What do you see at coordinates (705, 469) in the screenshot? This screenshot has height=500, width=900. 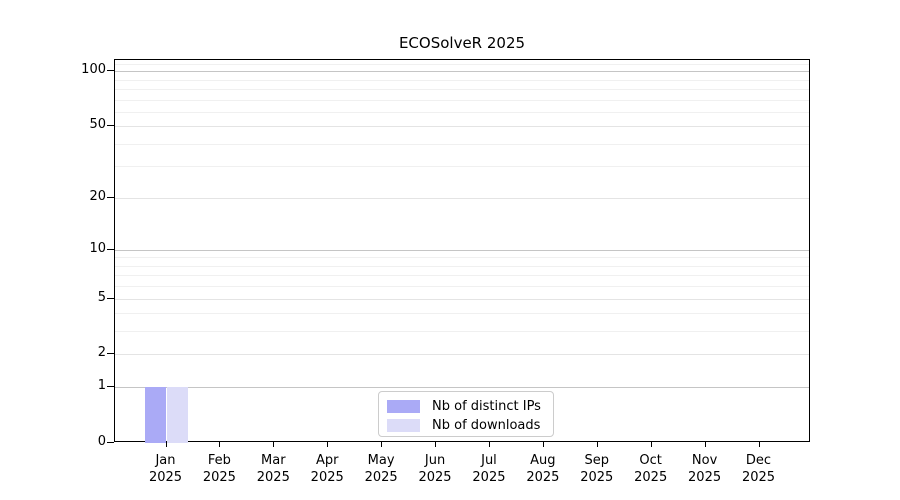 I see `x-tick-label: Nov 2025` at bounding box center [705, 469].